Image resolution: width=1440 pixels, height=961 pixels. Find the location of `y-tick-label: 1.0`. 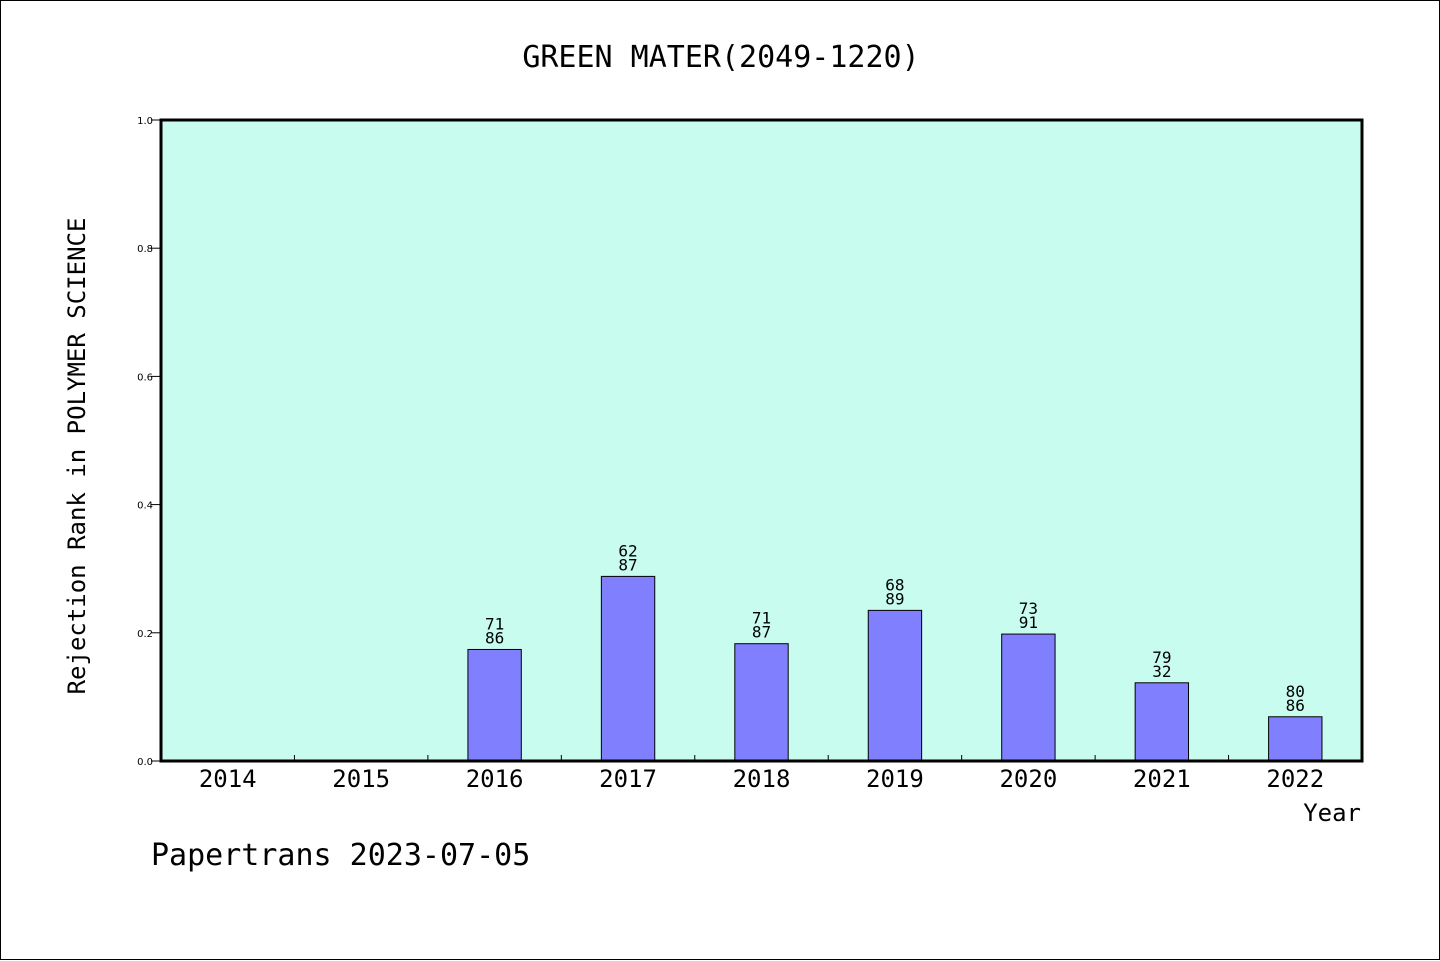

y-tick-label: 1.0 is located at coordinates (145, 121).